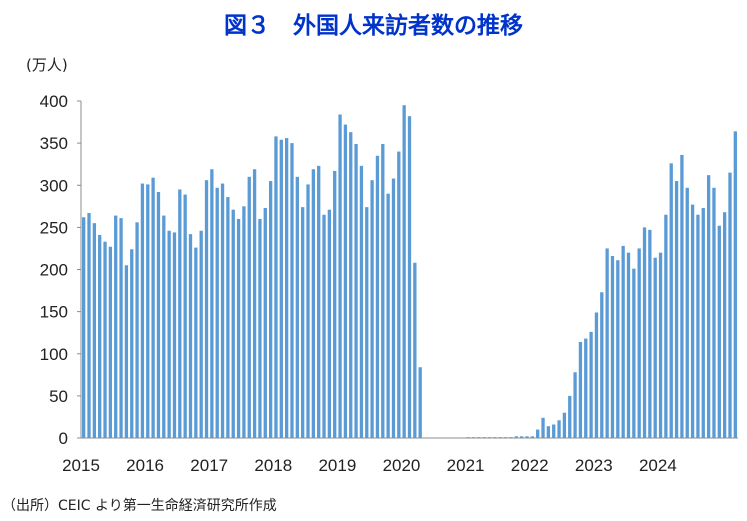 Image resolution: width=747 pixels, height=521 pixels. What do you see at coordinates (209, 465) in the screenshot?
I see `x-tick-label: 2017` at bounding box center [209, 465].